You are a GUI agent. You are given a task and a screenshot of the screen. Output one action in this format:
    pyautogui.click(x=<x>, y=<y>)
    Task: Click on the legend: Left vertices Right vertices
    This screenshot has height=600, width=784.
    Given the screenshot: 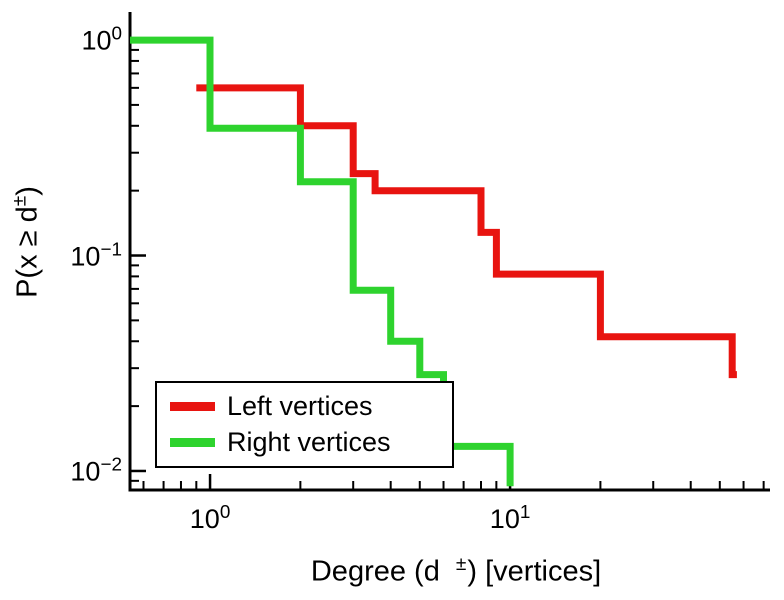 What is the action you would take?
    pyautogui.click(x=304, y=424)
    